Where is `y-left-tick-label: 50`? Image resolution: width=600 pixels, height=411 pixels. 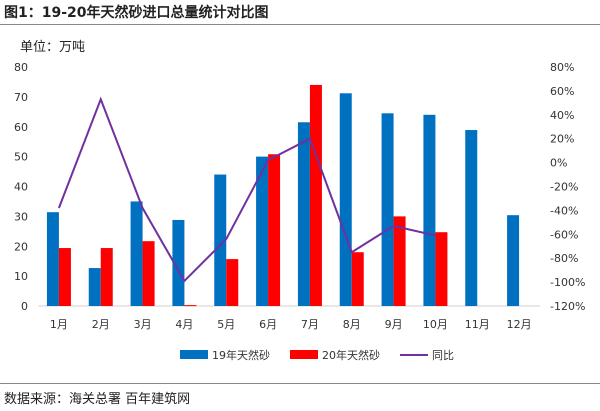
y-left-tick-label: 50 is located at coordinates (21, 157).